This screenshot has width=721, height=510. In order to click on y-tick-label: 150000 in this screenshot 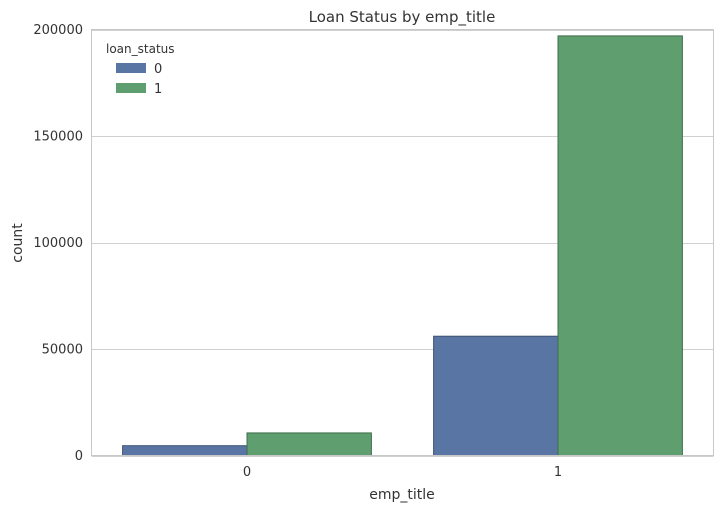, I will do `click(58, 137)`.